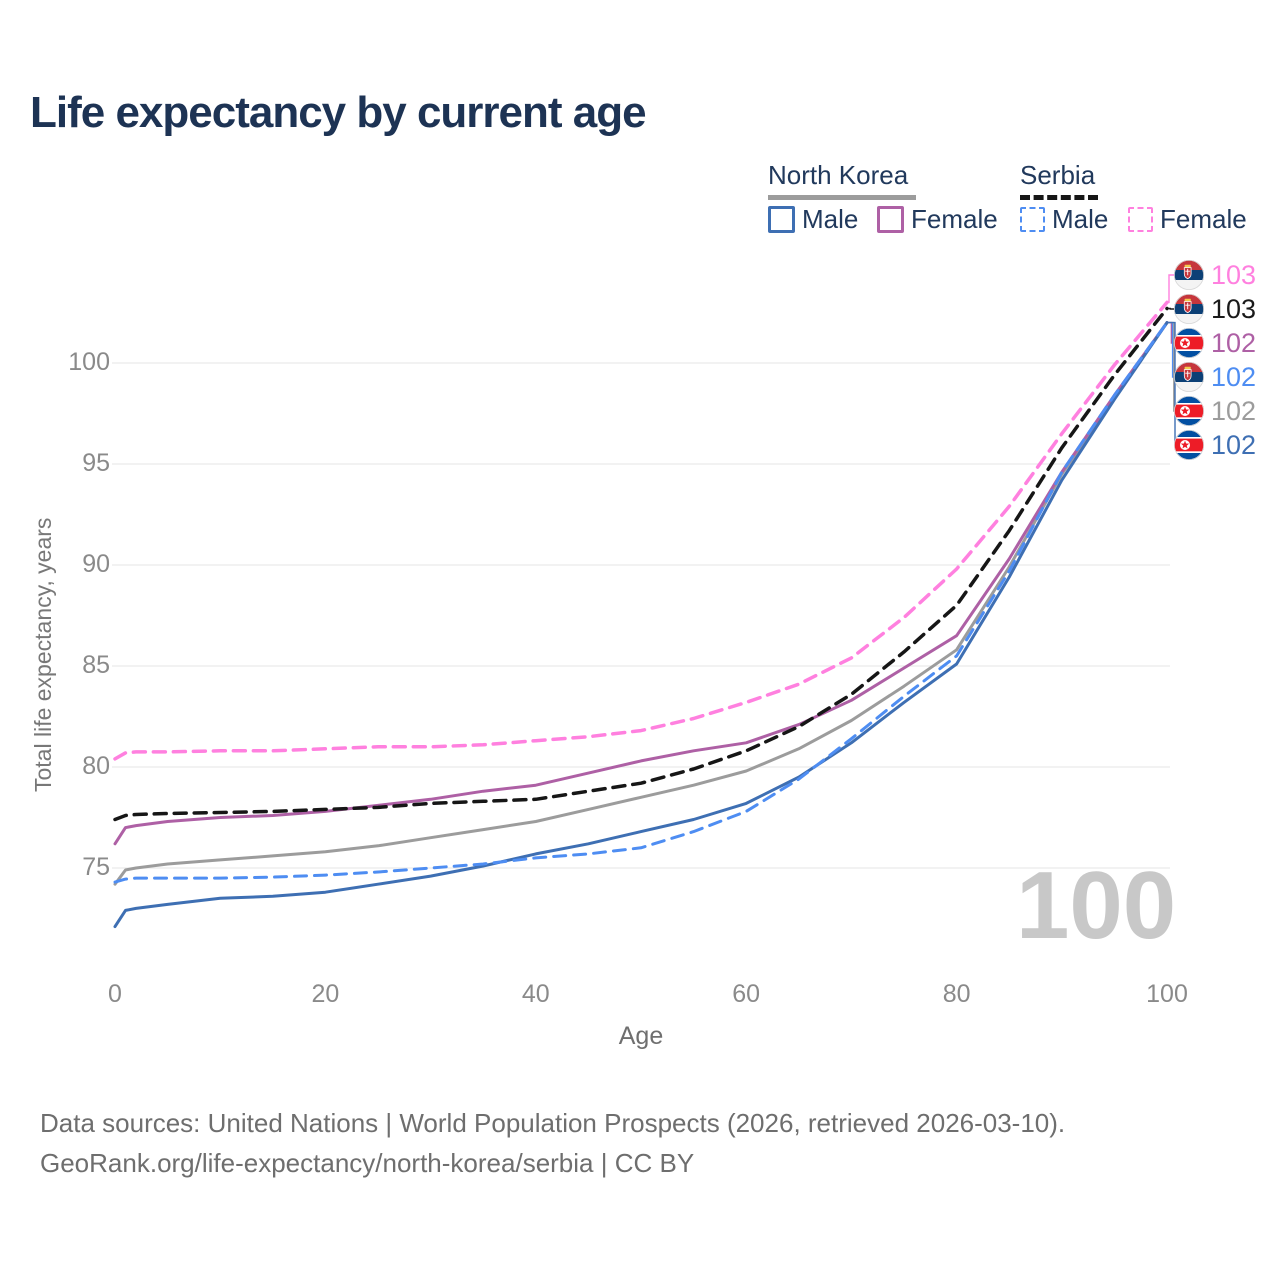 This screenshot has height=1280, width=1280. I want to click on legend-item-north-korea-female: Female, so click(937, 219).